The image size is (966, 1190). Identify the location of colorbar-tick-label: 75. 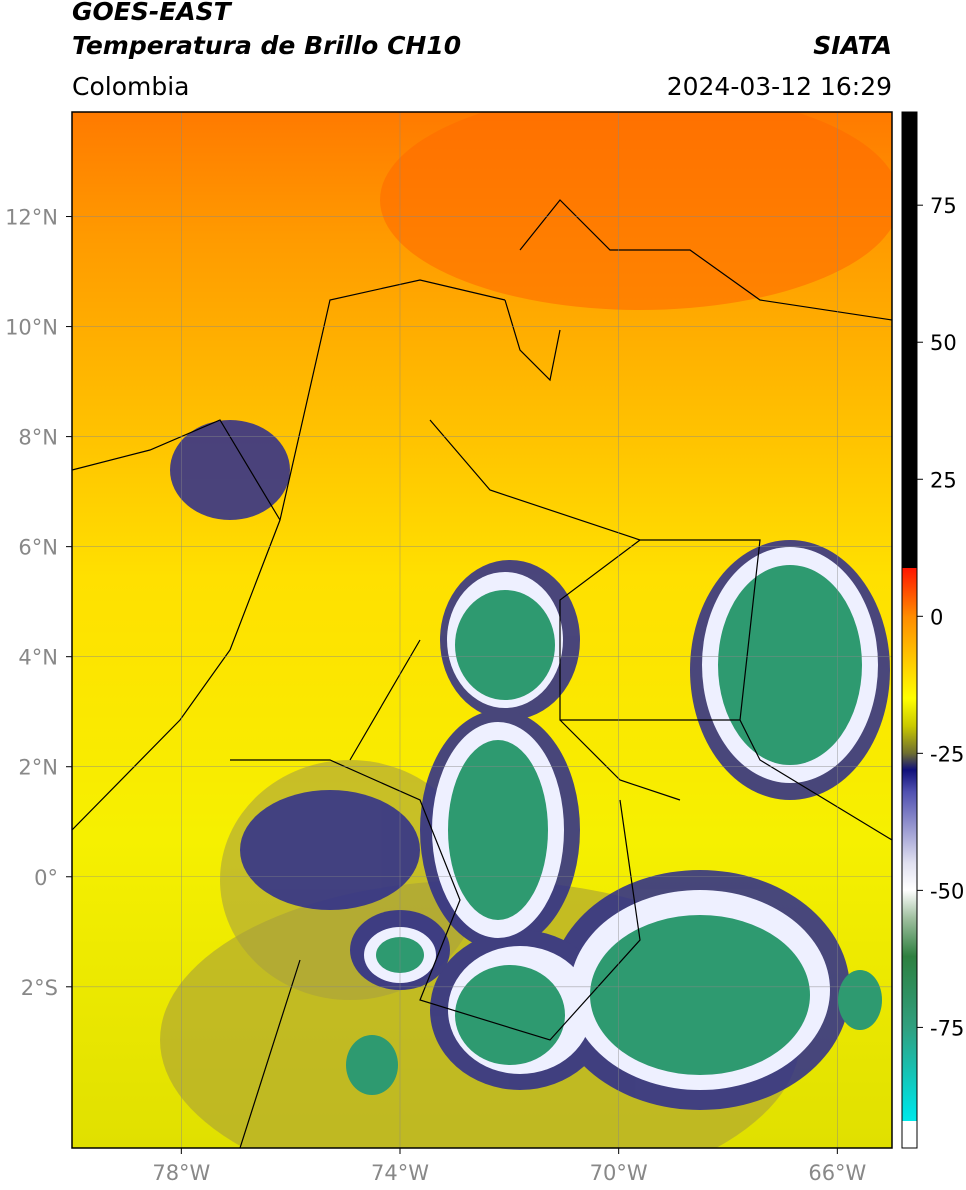
(943, 206).